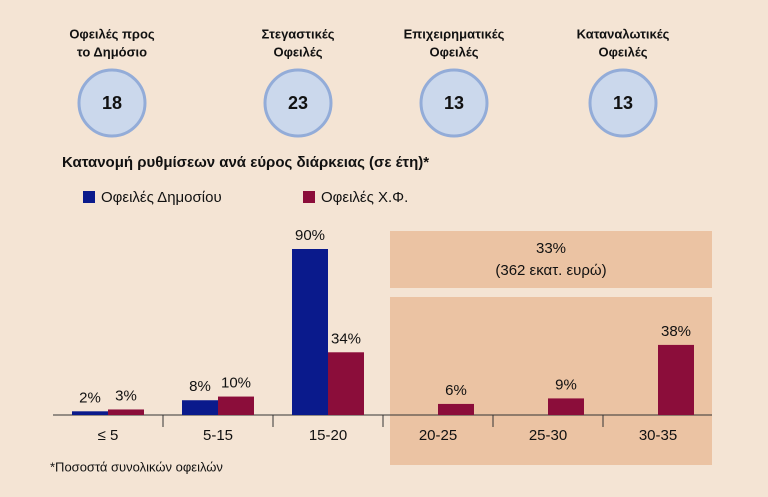  What do you see at coordinates (200, 386) in the screenshot?
I see `value-label: 8%` at bounding box center [200, 386].